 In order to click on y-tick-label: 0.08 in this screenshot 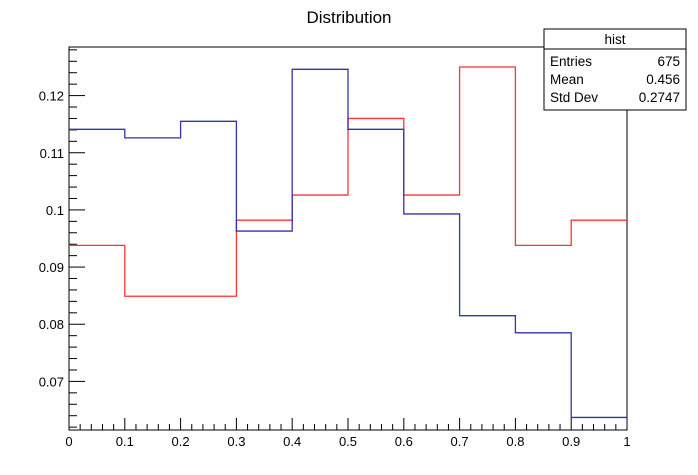, I will do `click(51, 324)`.